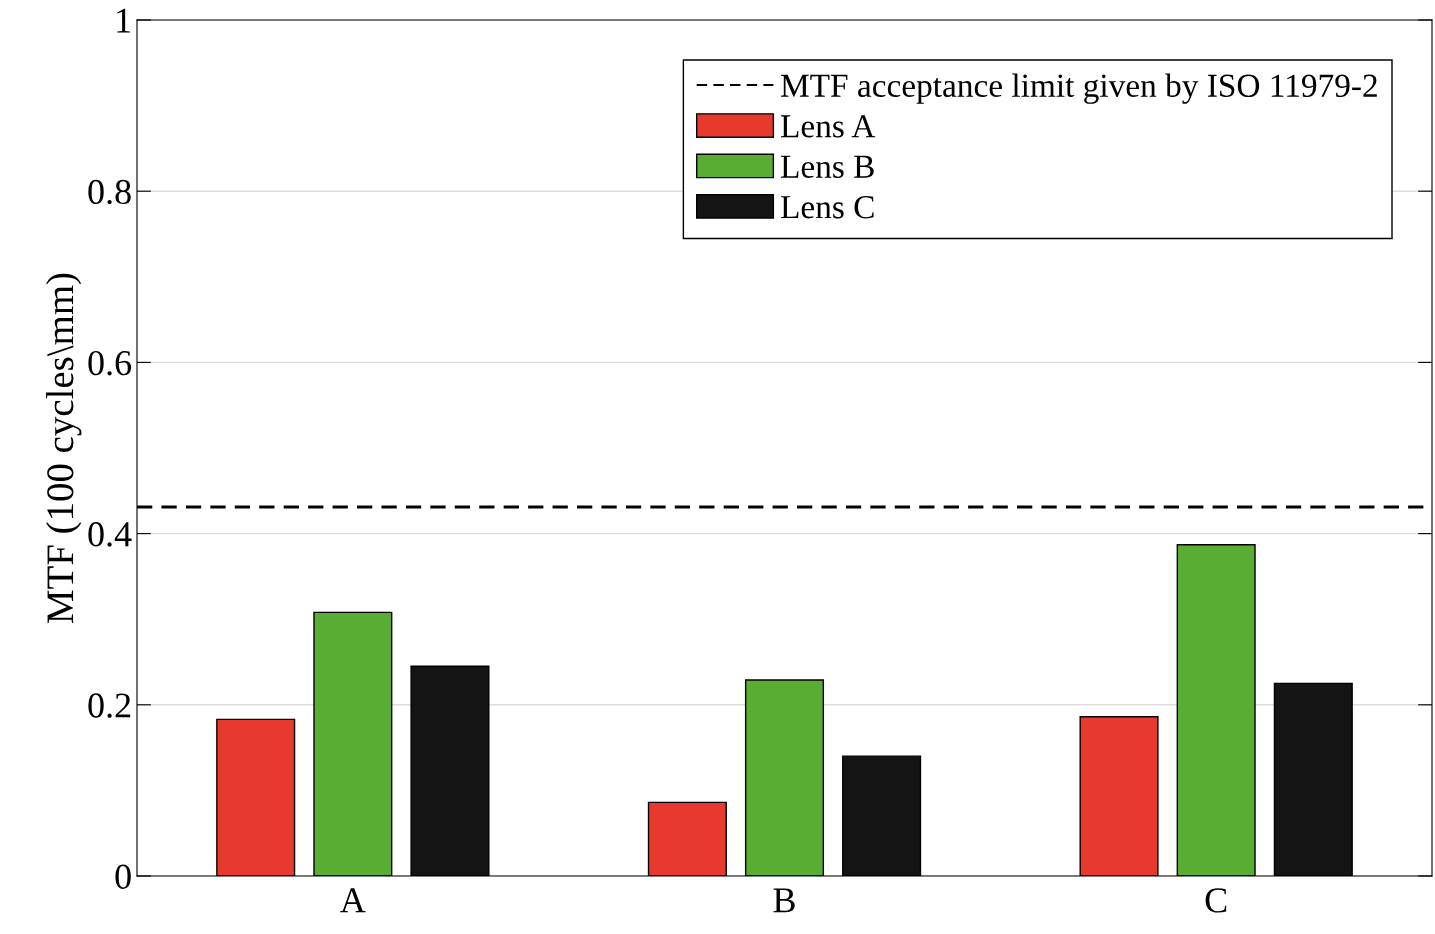 The height and width of the screenshot is (934, 1435). I want to click on legend-label: Lens A, so click(828, 126).